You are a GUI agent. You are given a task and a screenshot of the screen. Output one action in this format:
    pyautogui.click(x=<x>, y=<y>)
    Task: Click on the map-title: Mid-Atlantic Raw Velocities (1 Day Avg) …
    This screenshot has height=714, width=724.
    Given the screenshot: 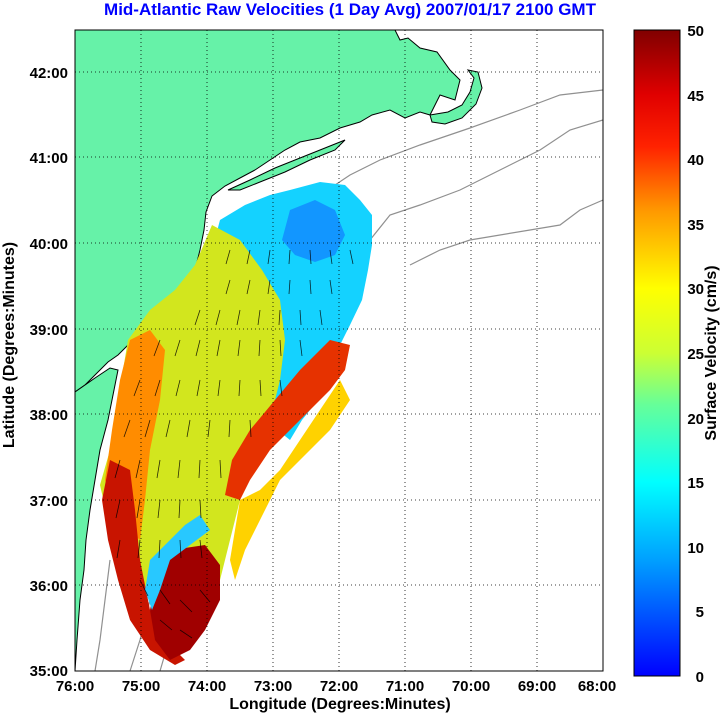 What is the action you would take?
    pyautogui.click(x=350, y=9)
    